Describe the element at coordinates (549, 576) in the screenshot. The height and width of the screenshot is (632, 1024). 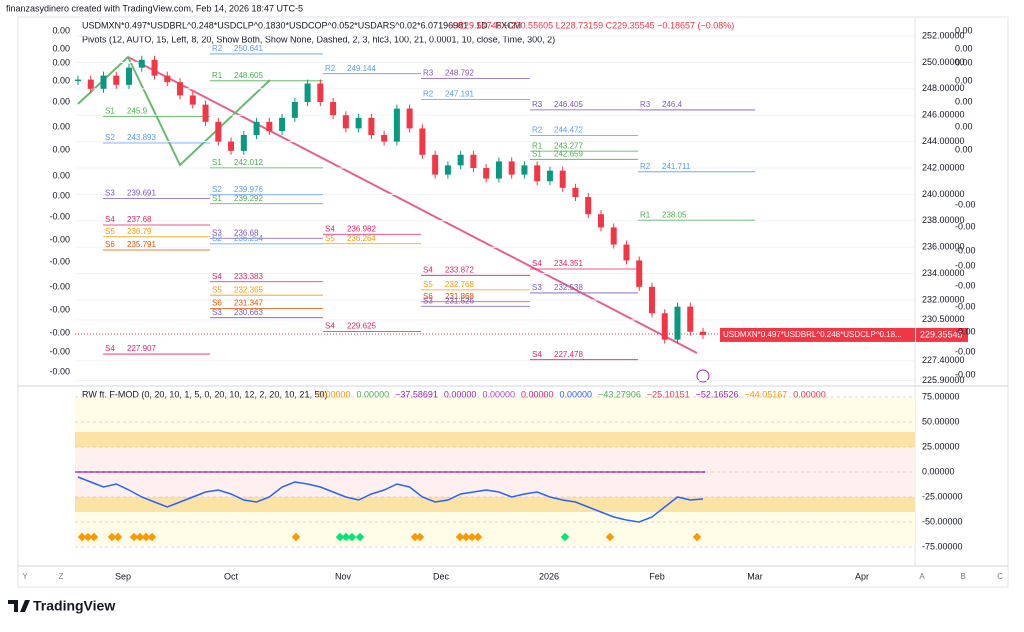
I see `x-tick-label: 2026` at that location.